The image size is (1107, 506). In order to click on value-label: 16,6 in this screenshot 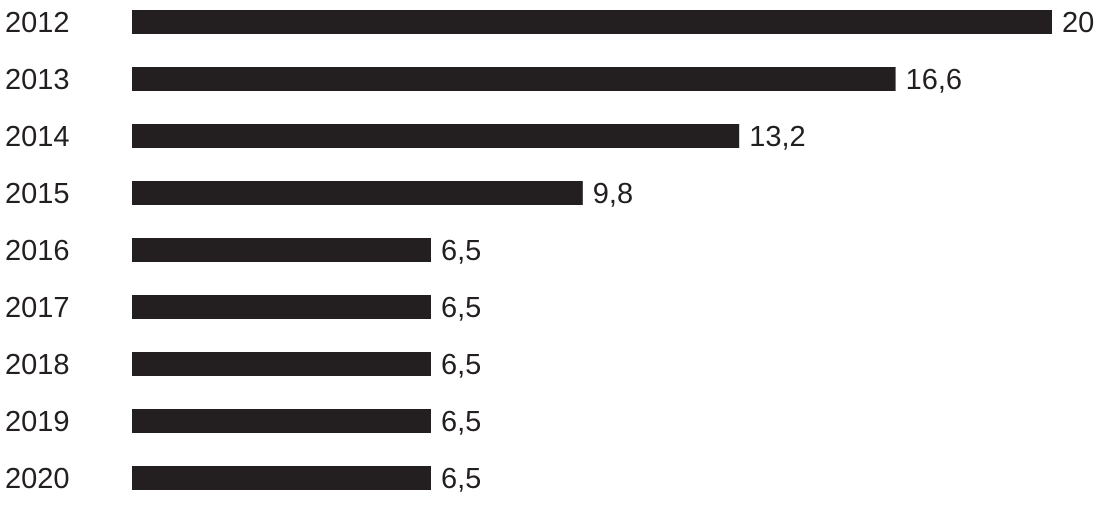, I will do `click(934, 80)`.